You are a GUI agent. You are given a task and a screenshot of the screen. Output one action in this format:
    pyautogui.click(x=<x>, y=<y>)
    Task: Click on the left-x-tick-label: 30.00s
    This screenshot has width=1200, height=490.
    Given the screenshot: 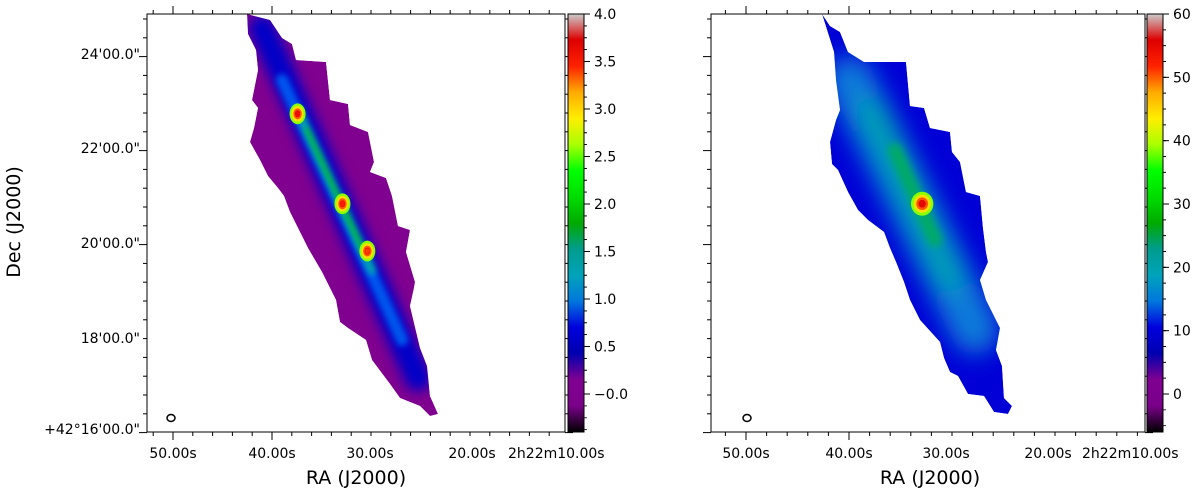 What is the action you would take?
    pyautogui.click(x=369, y=454)
    